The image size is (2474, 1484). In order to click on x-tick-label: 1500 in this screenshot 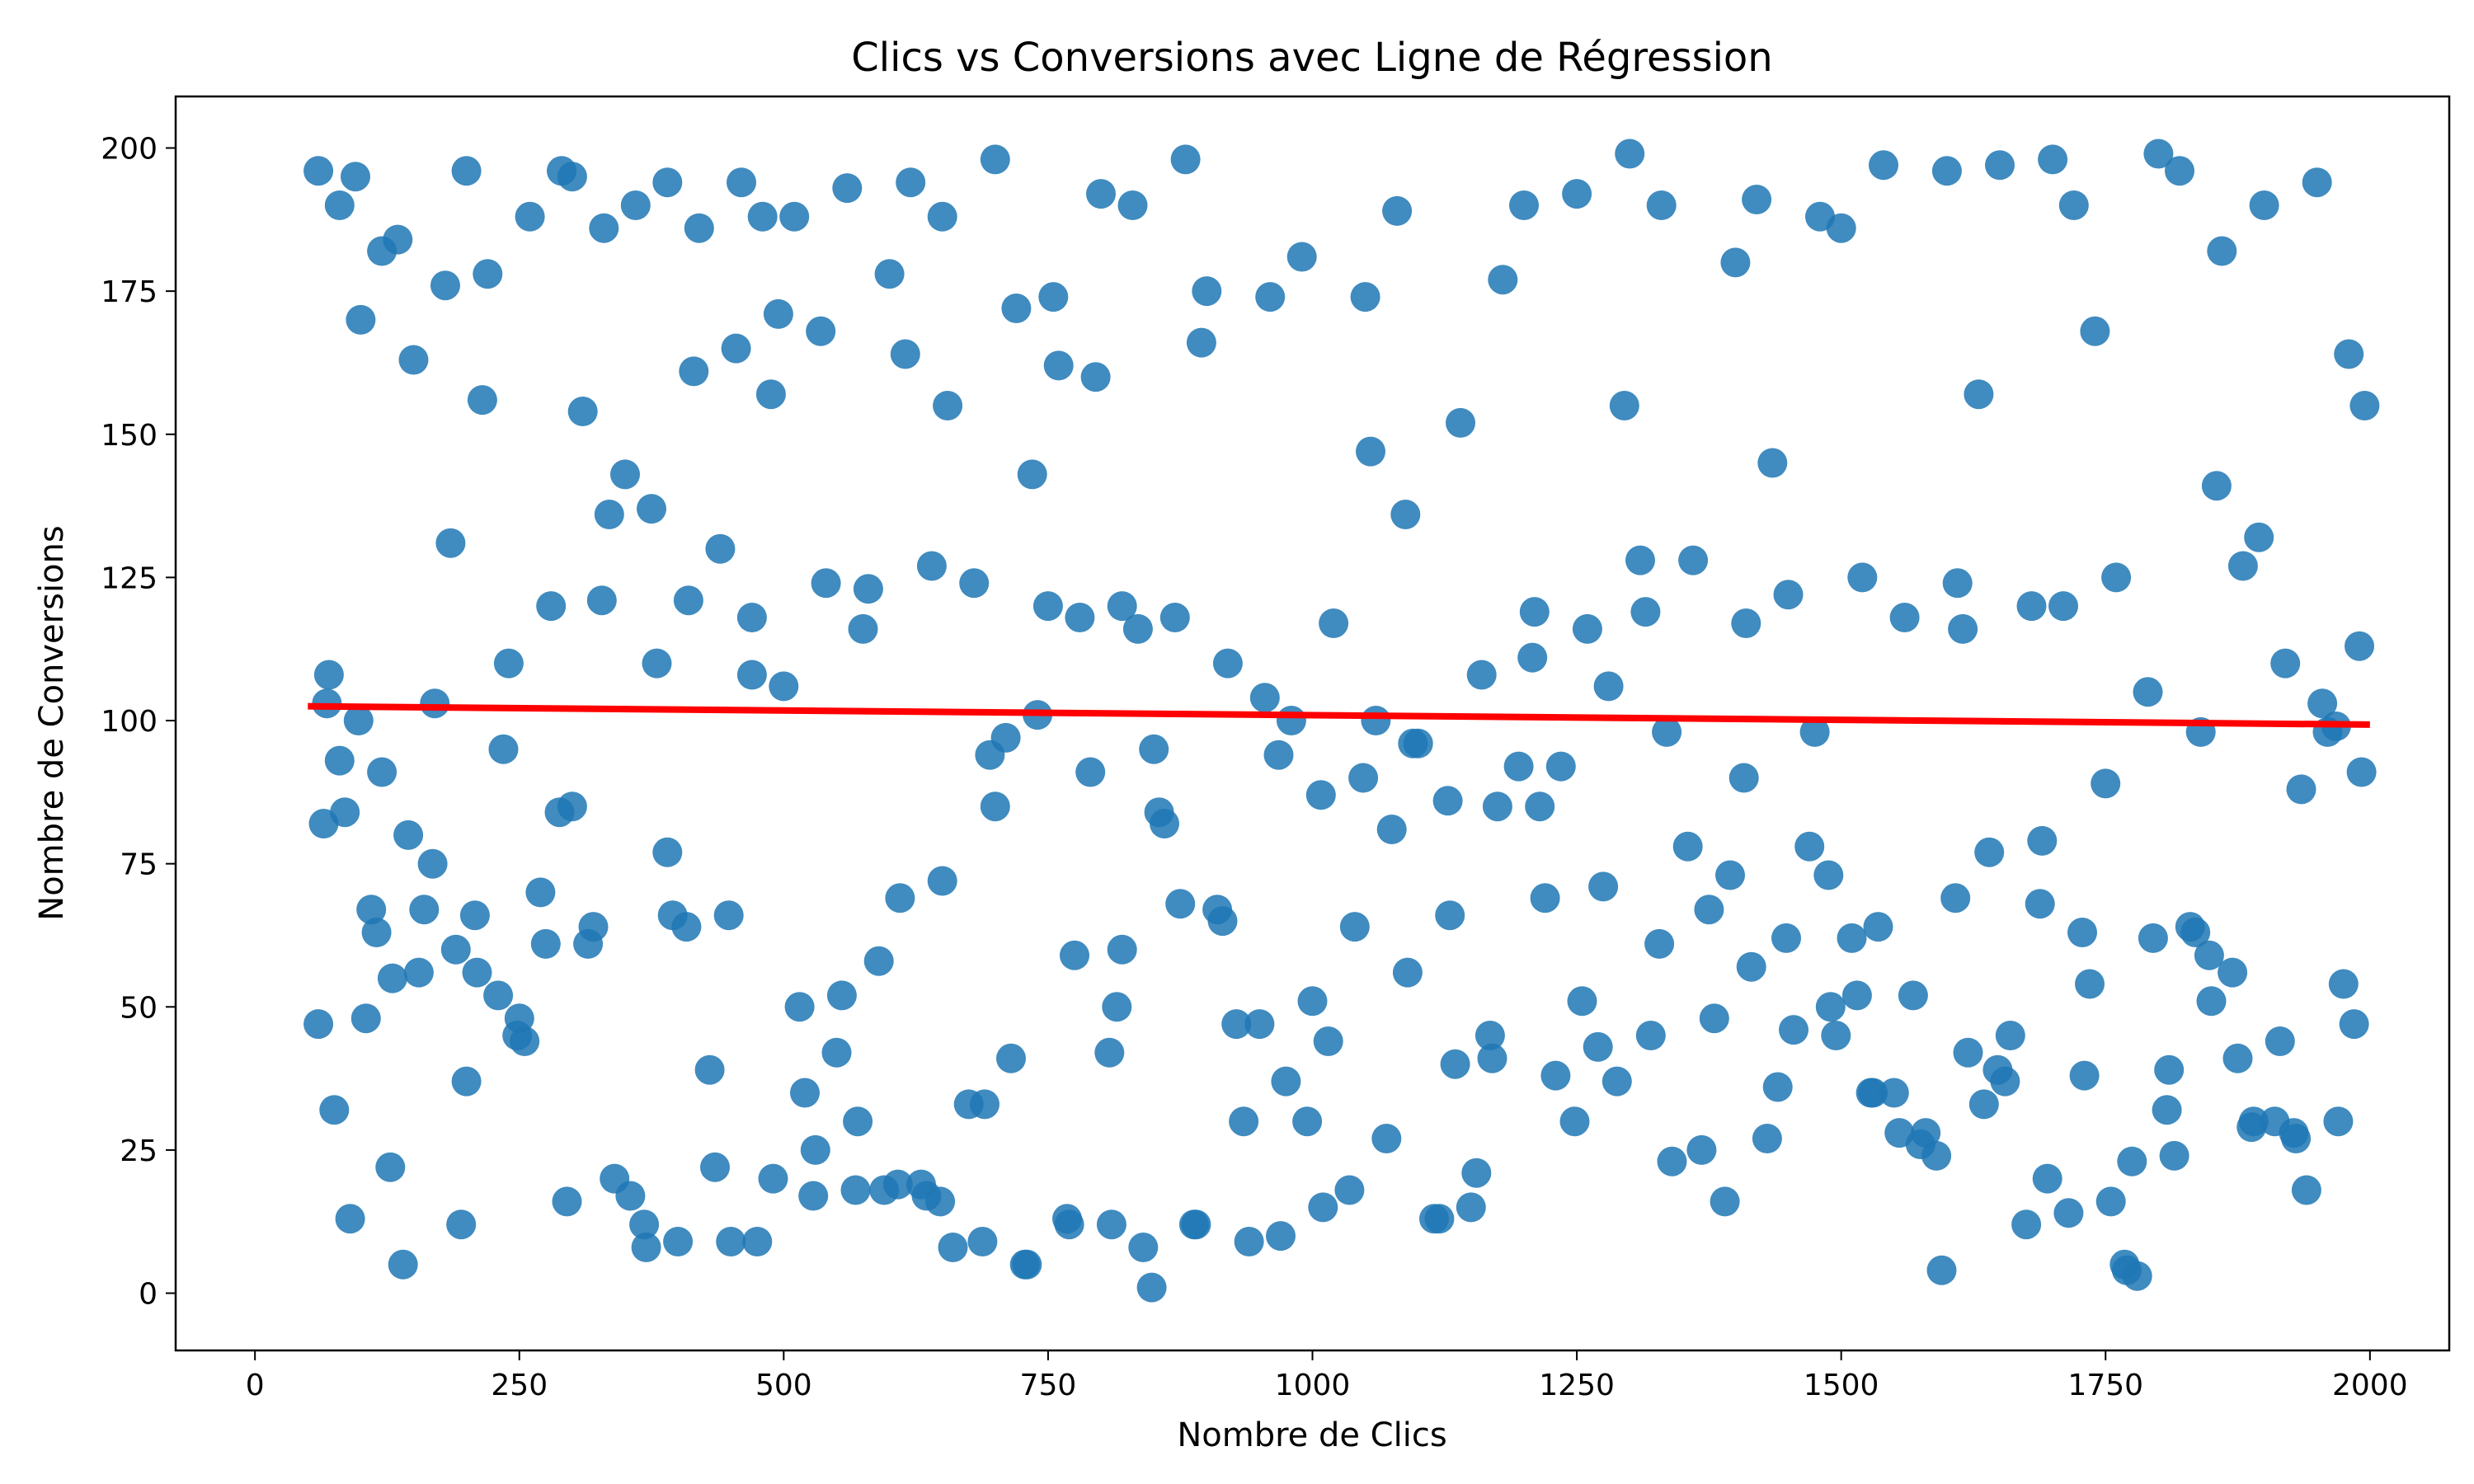, I will do `click(1841, 1385)`.